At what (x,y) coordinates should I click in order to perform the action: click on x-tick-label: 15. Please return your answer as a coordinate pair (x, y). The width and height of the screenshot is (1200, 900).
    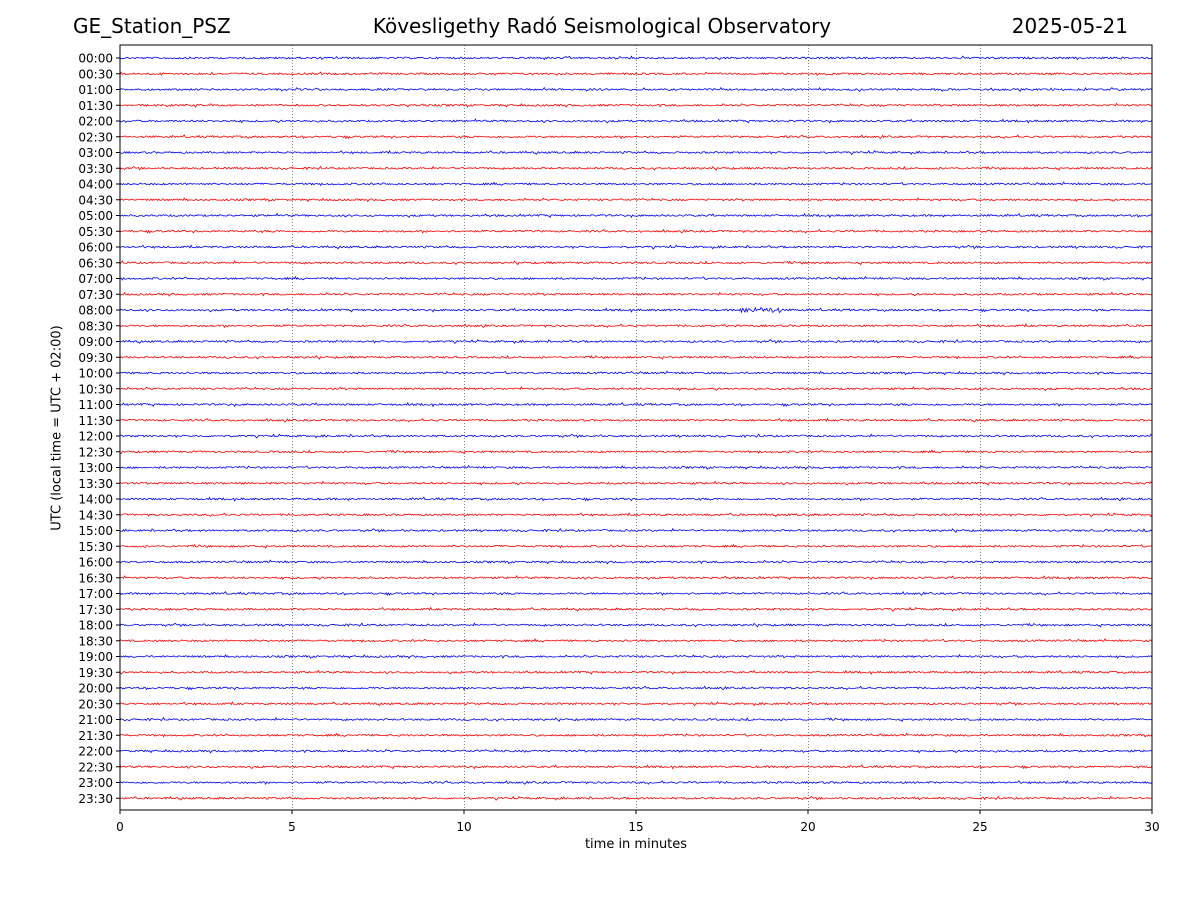
    Looking at the image, I should click on (635, 827).